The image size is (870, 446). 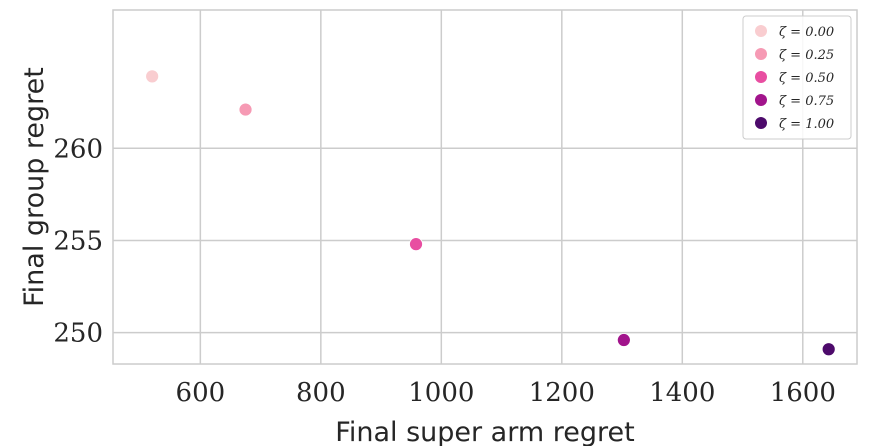 I want to click on legend-label: ζ = 0.25, so click(x=806, y=55).